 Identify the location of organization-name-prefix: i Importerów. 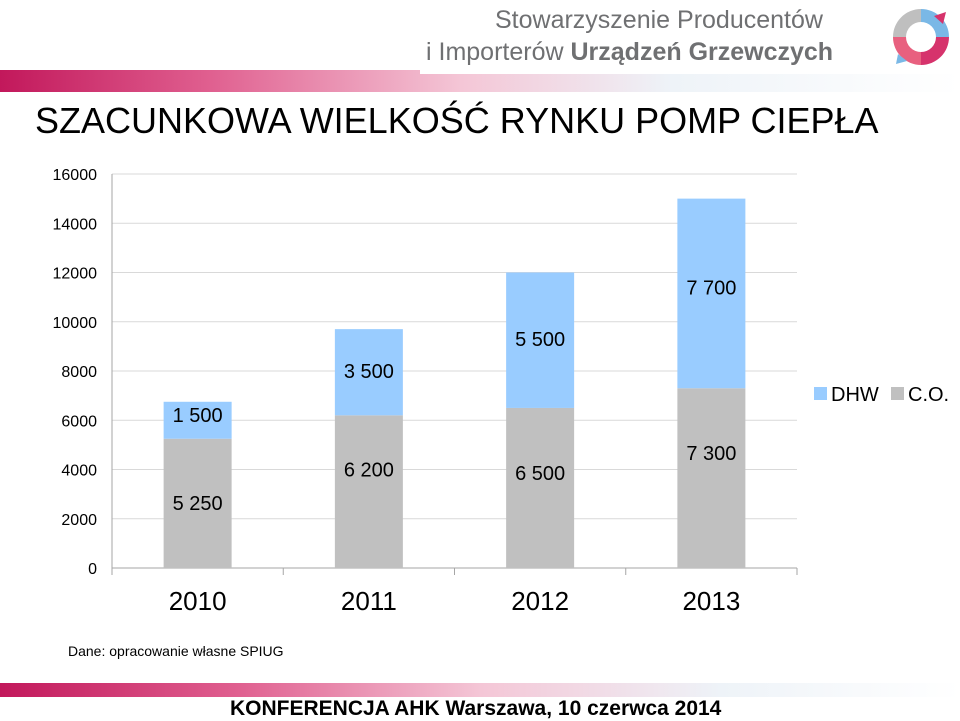
(498, 52).